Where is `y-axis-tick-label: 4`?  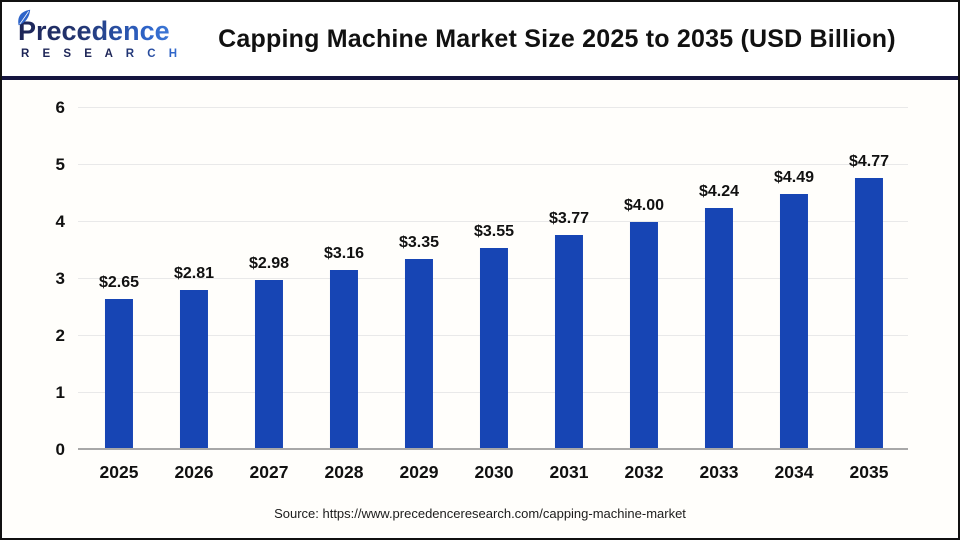
y-axis-tick-label: 4 is located at coordinates (60, 221).